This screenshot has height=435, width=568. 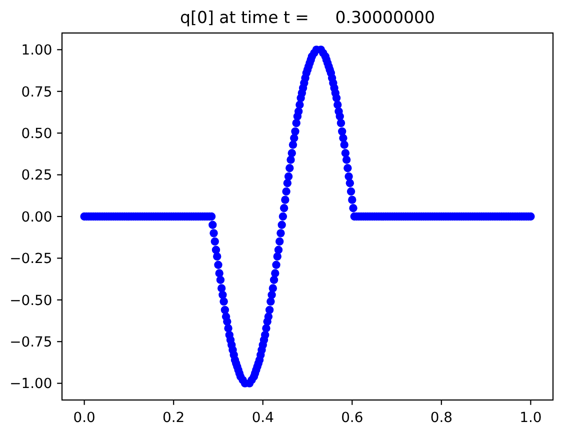 What do you see at coordinates (173, 418) in the screenshot?
I see `x-tick-label: 0.2` at bounding box center [173, 418].